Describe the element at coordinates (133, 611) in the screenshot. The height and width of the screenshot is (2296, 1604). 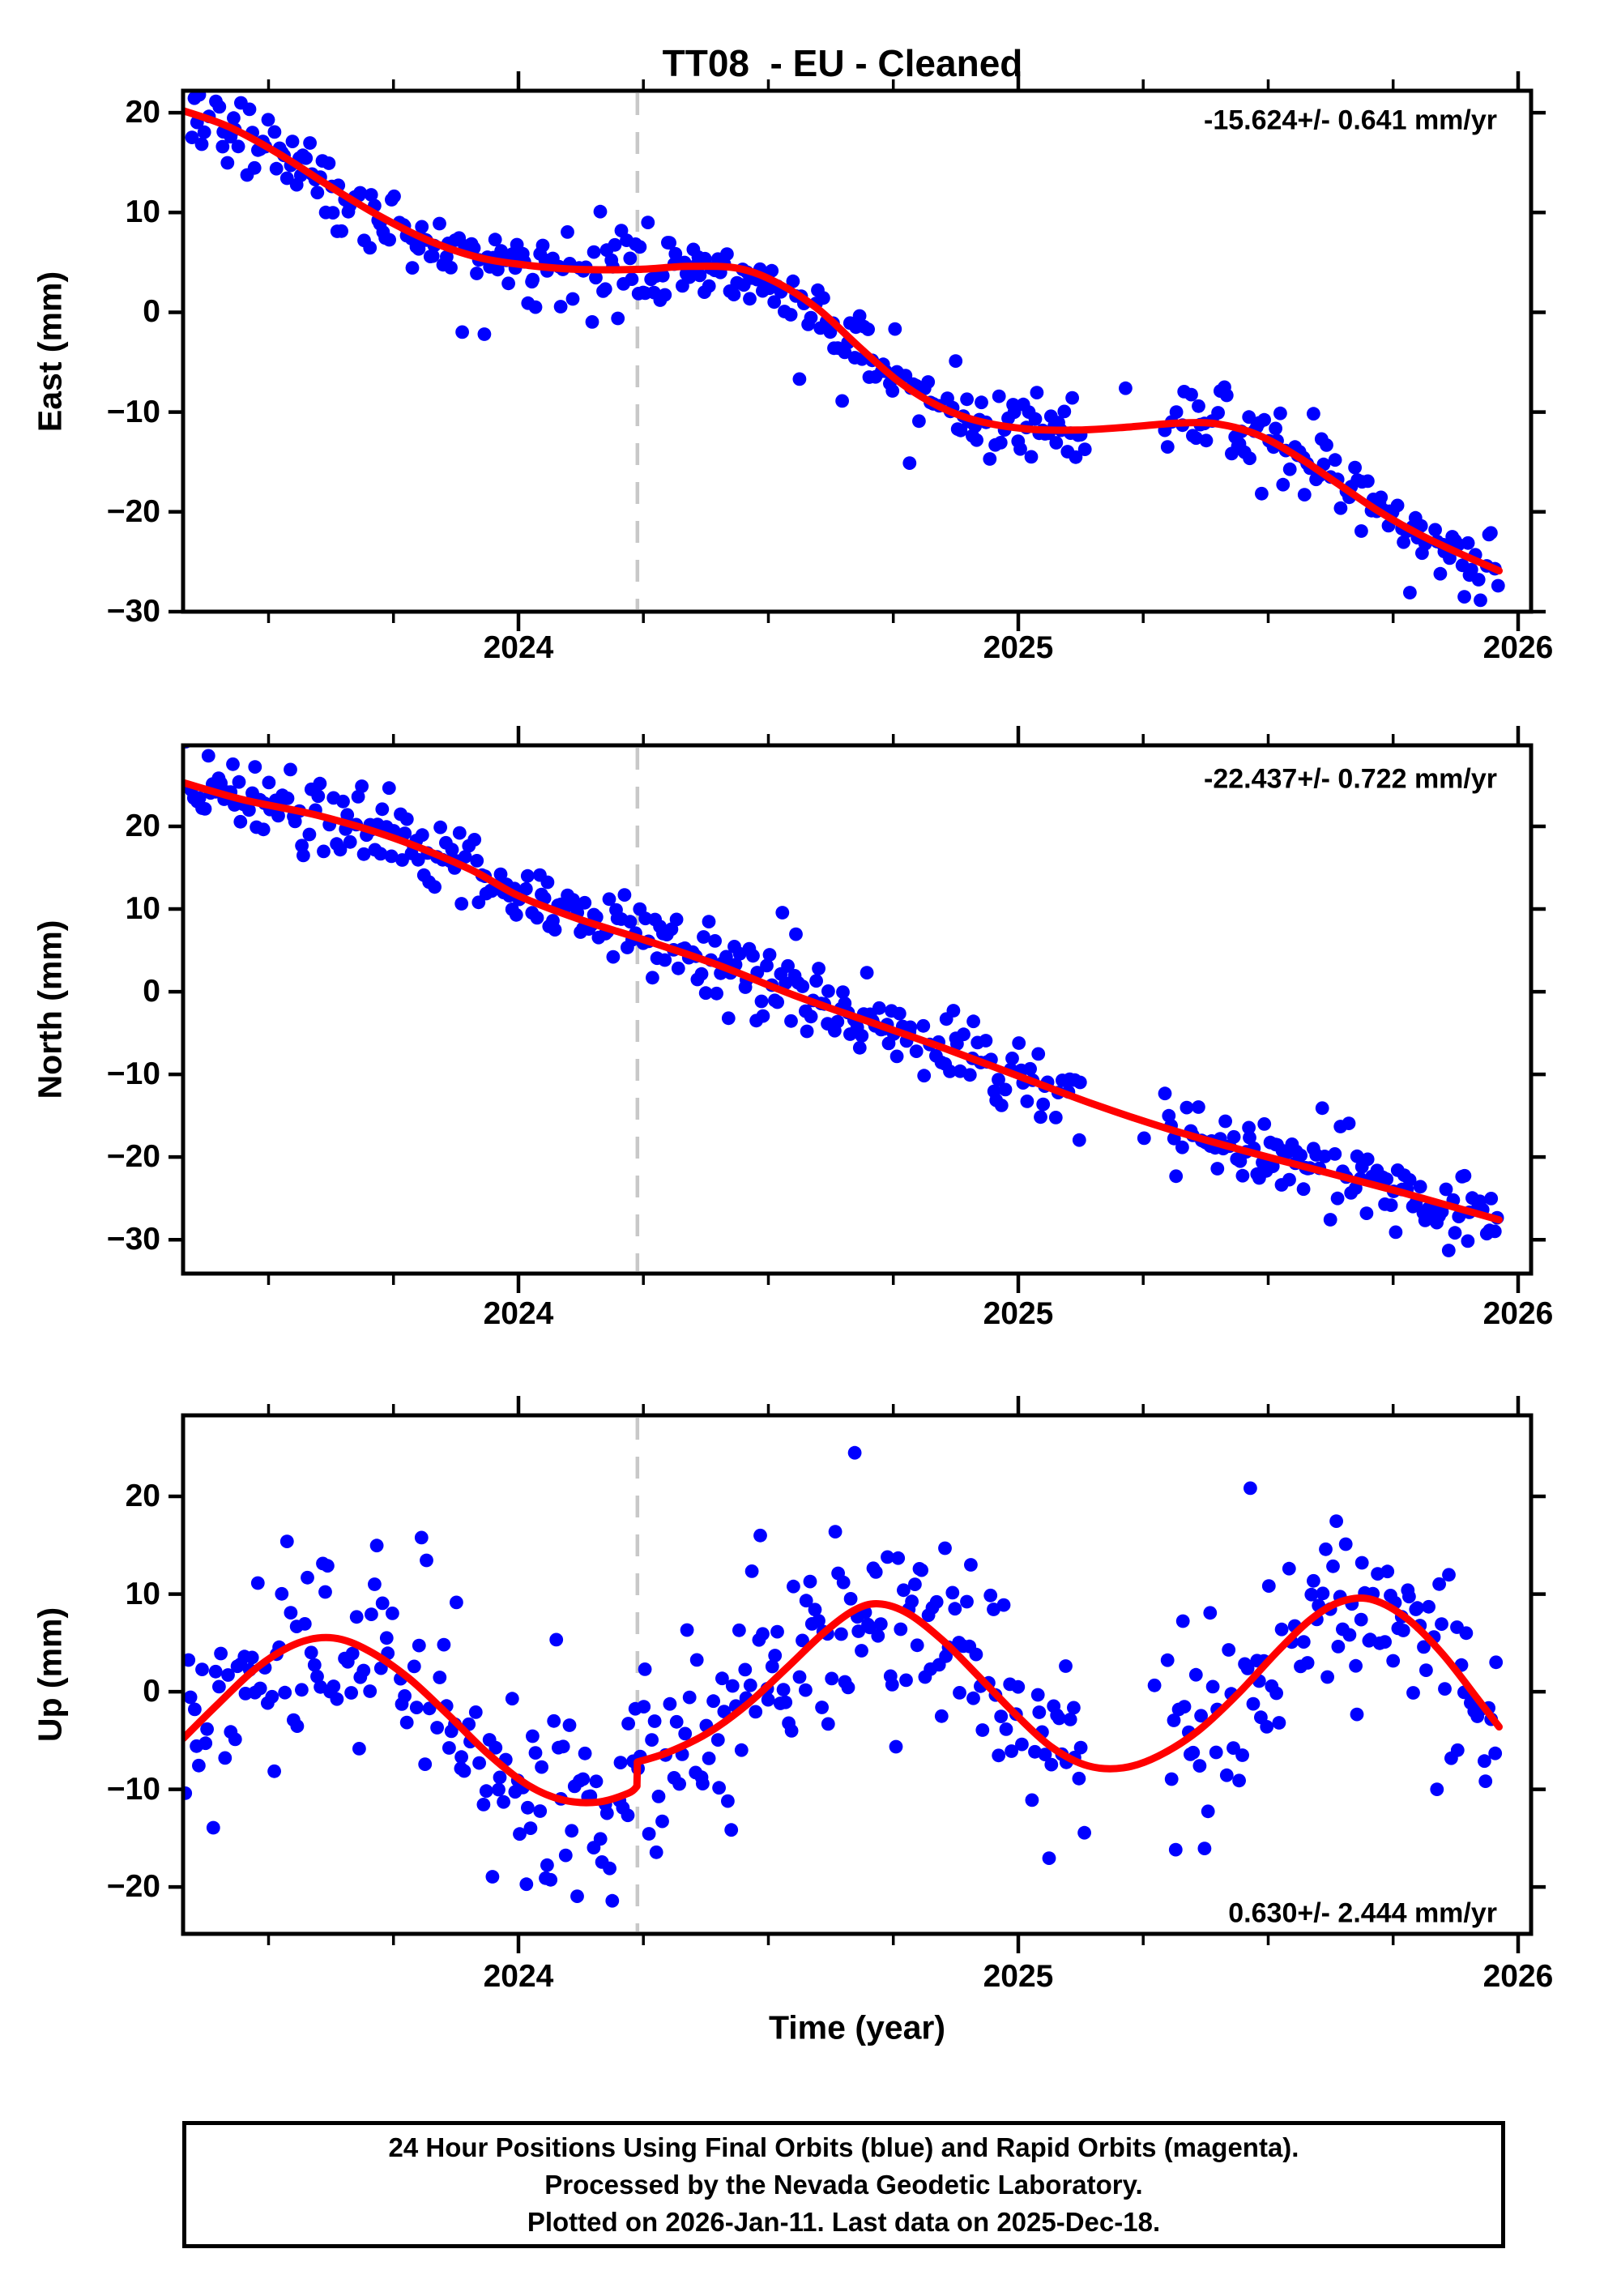
I see `y-tick-label-east--30: −30` at that location.